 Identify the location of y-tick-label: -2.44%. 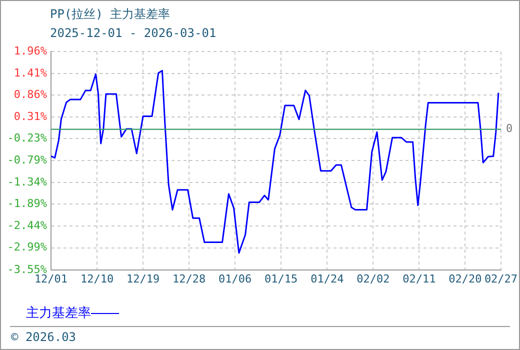
(27, 225).